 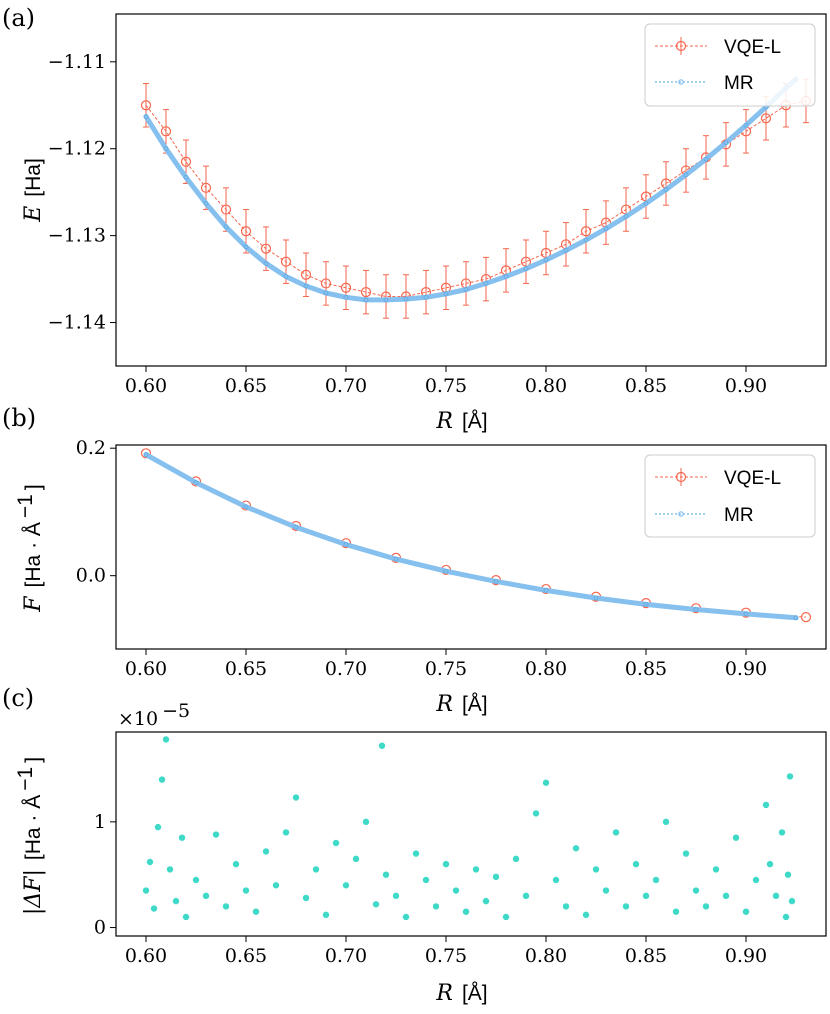 I want to click on panel-b-legend: VQE-L MR, so click(x=730, y=496).